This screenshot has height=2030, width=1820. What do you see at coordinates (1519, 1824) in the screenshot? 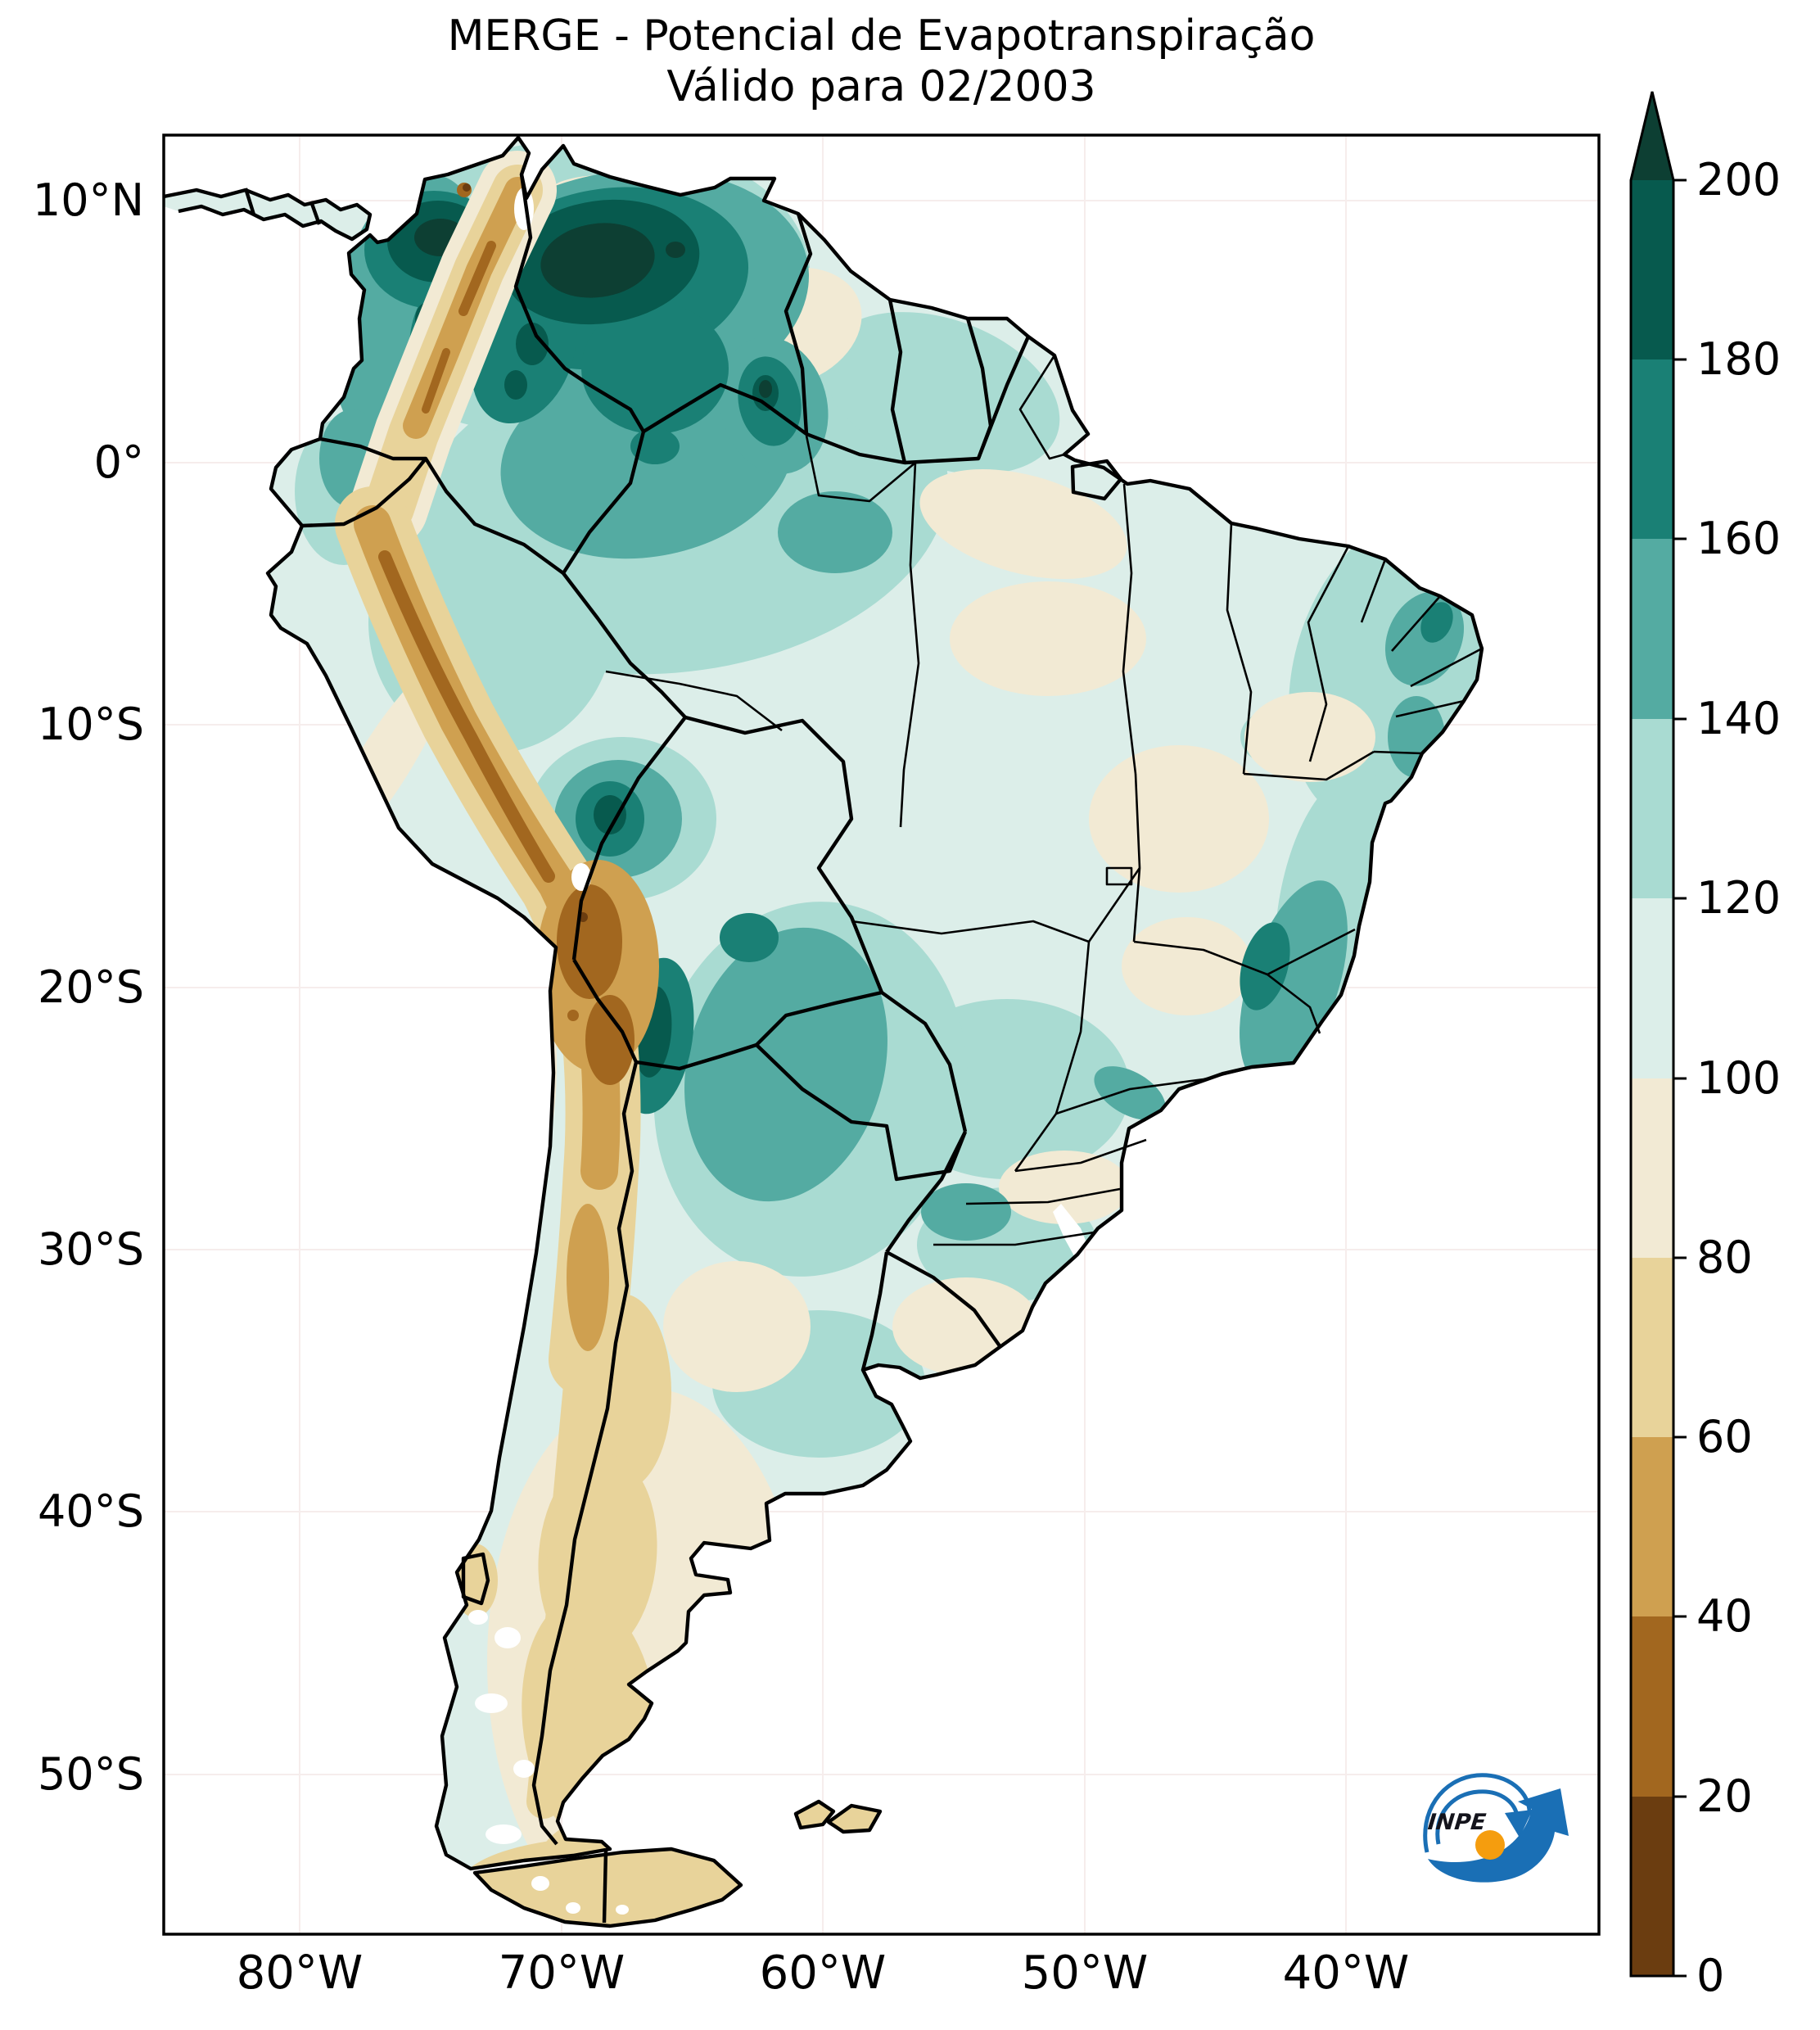
I see `logo-down-arrowhead` at bounding box center [1519, 1824].